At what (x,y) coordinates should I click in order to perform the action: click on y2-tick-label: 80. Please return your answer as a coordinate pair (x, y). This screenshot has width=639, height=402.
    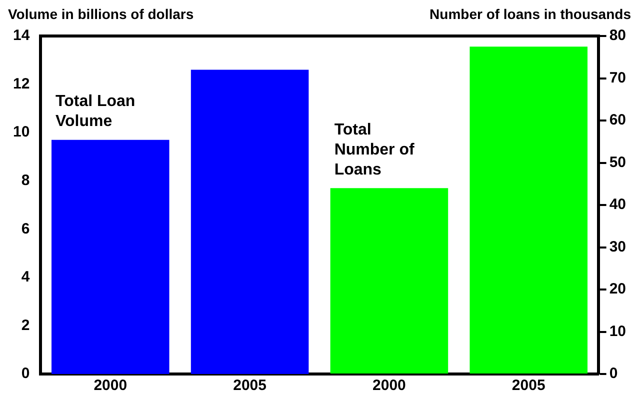
    Looking at the image, I should click on (617, 35).